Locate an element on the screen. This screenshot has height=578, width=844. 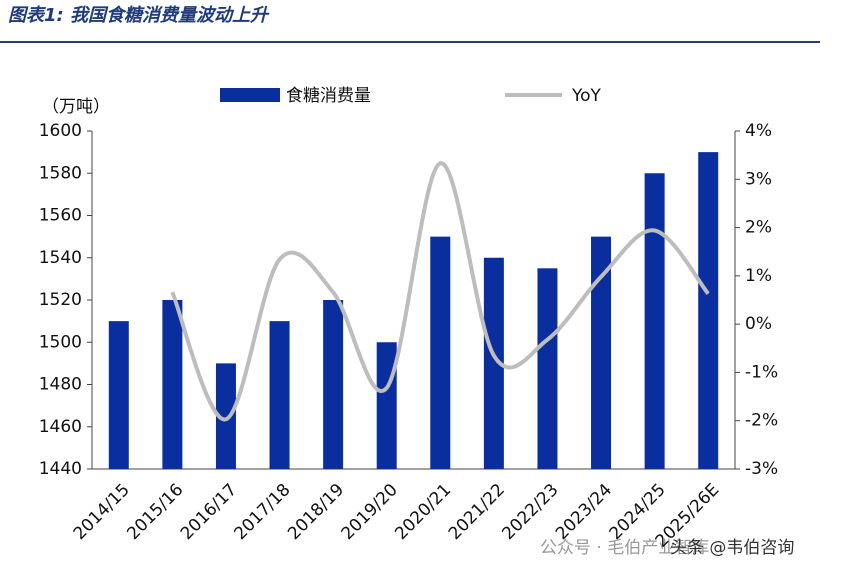
x-tick-label: 2016/17 is located at coordinates (209, 512).